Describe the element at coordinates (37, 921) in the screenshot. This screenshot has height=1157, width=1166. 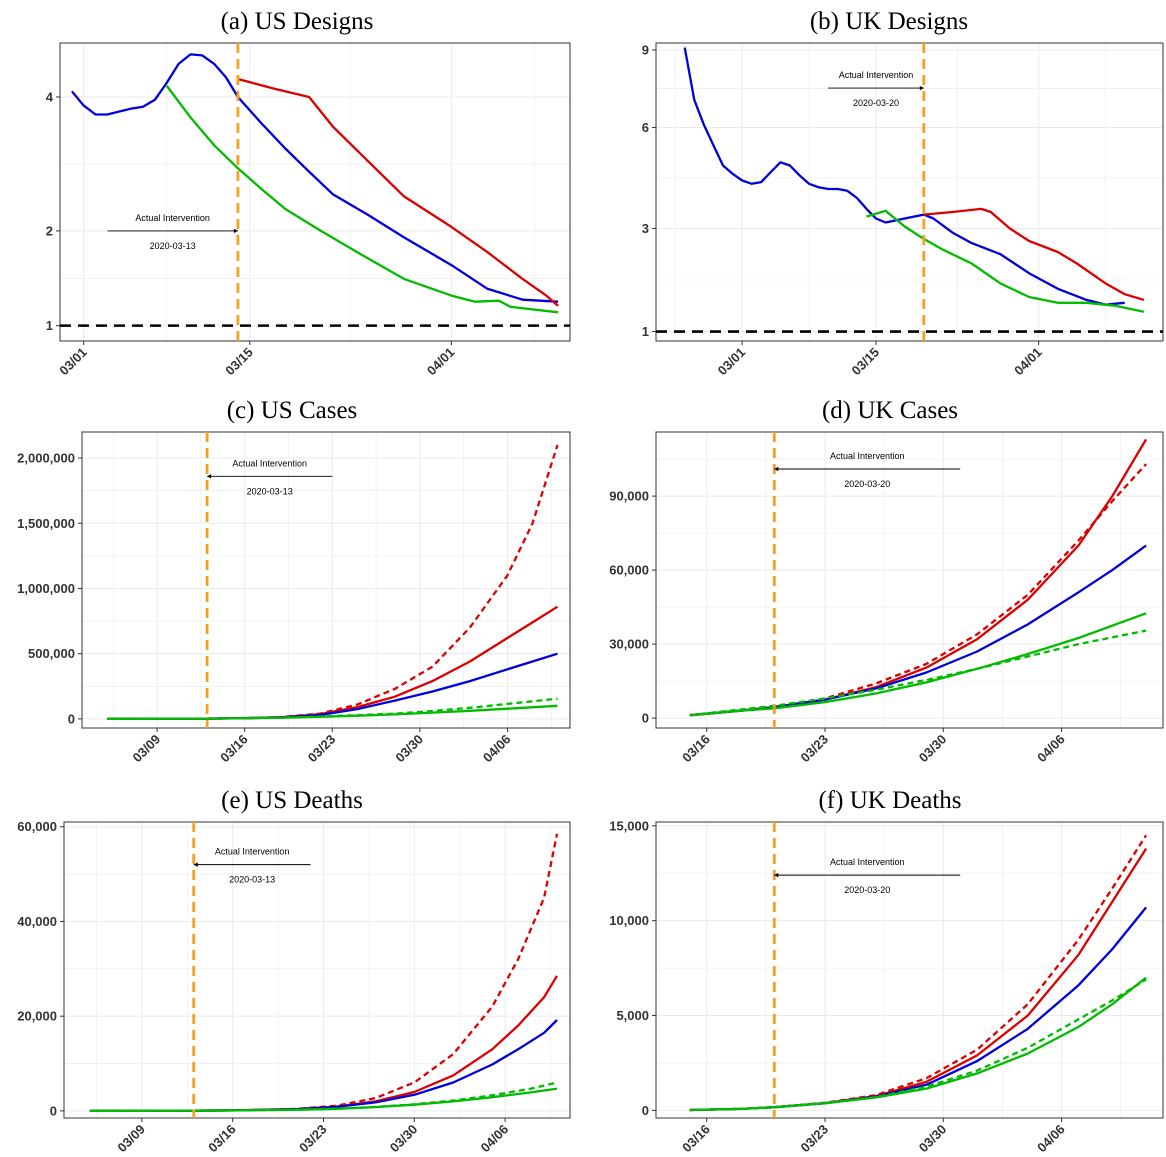
I see `y-tick-label: 40,000` at that location.